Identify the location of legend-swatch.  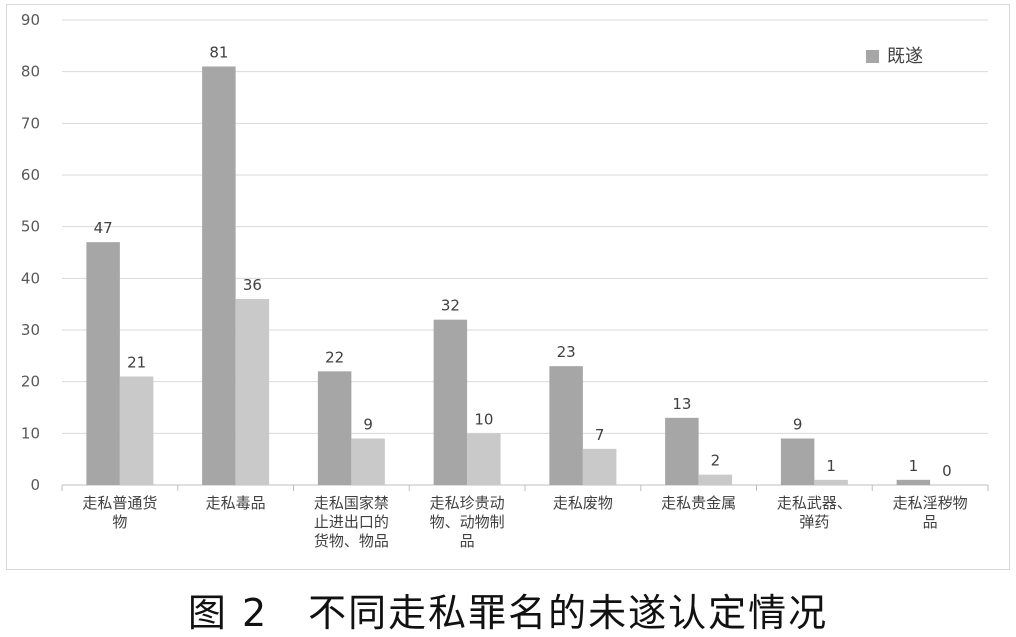
(872, 56).